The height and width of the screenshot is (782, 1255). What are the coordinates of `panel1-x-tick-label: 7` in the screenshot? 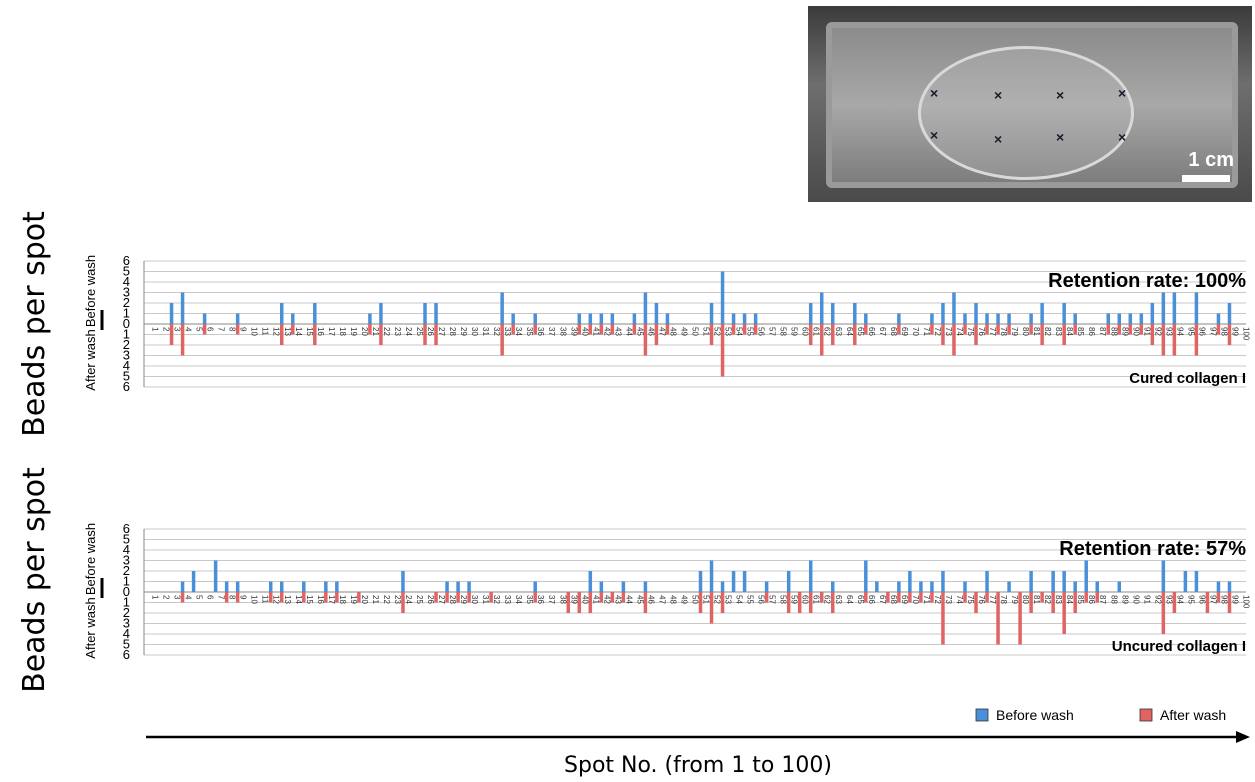 It's located at (221, 329).